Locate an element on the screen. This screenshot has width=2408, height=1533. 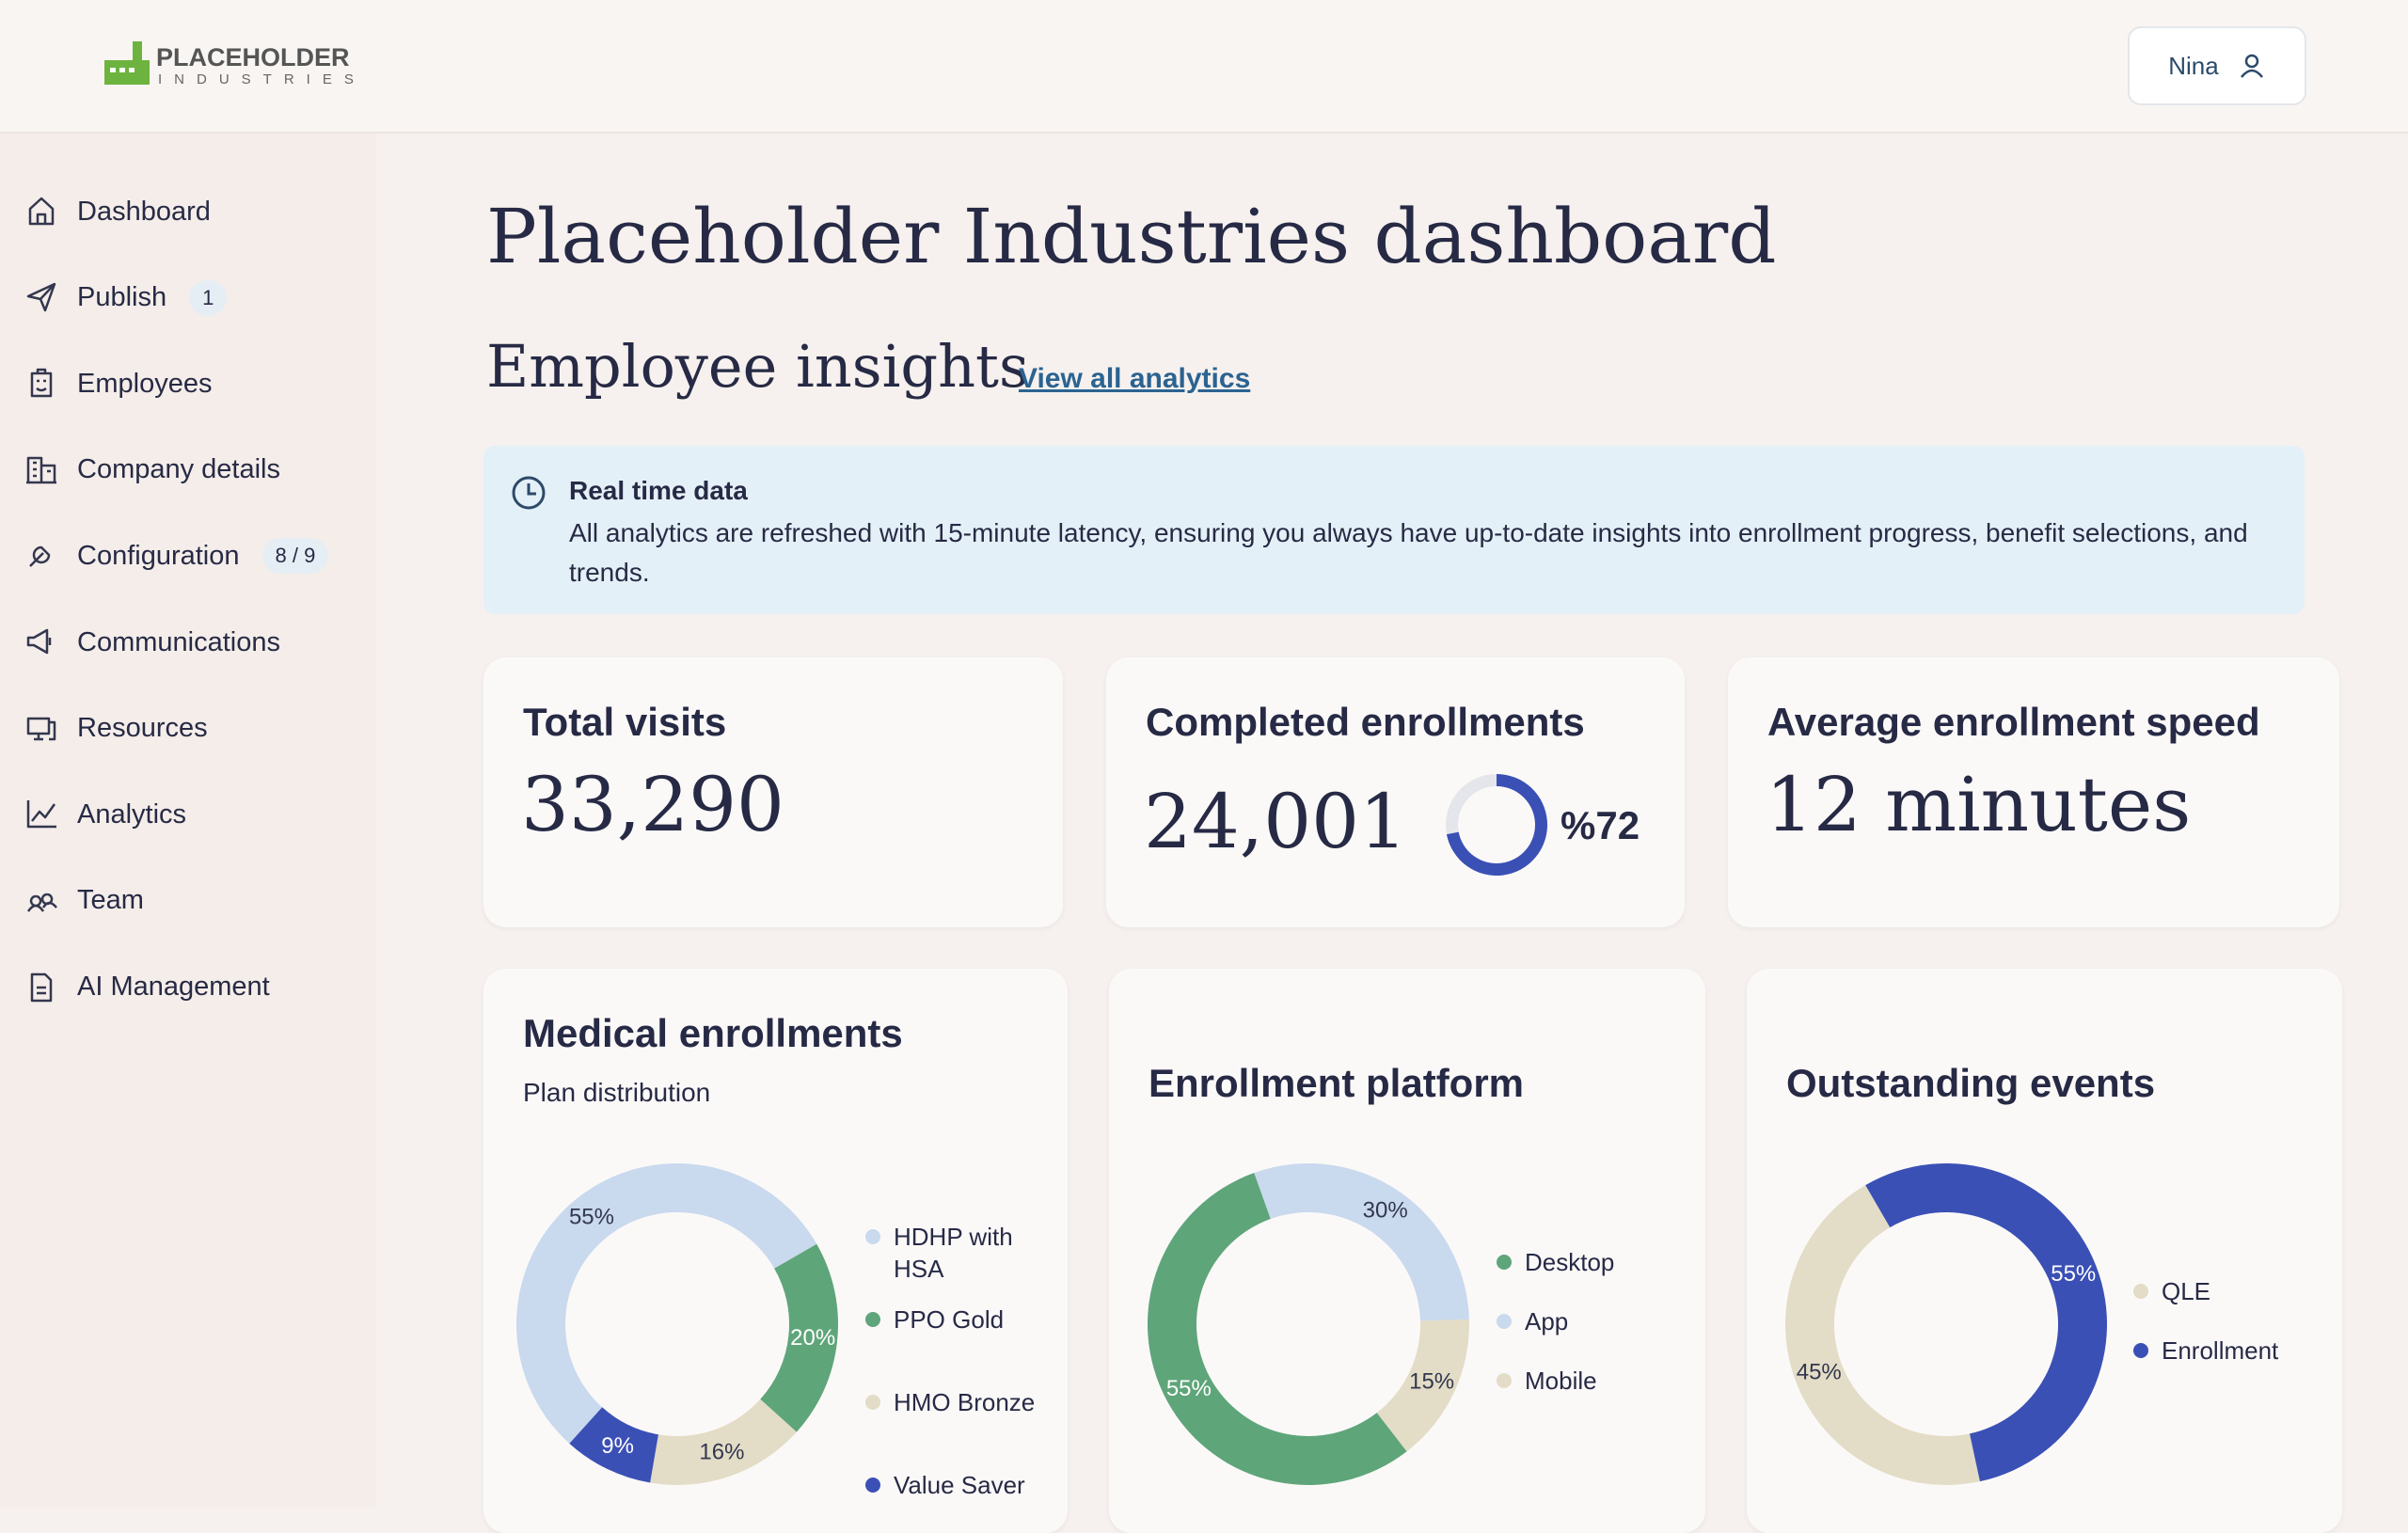
logo-text: PLACEHOLDER is located at coordinates (253, 57).